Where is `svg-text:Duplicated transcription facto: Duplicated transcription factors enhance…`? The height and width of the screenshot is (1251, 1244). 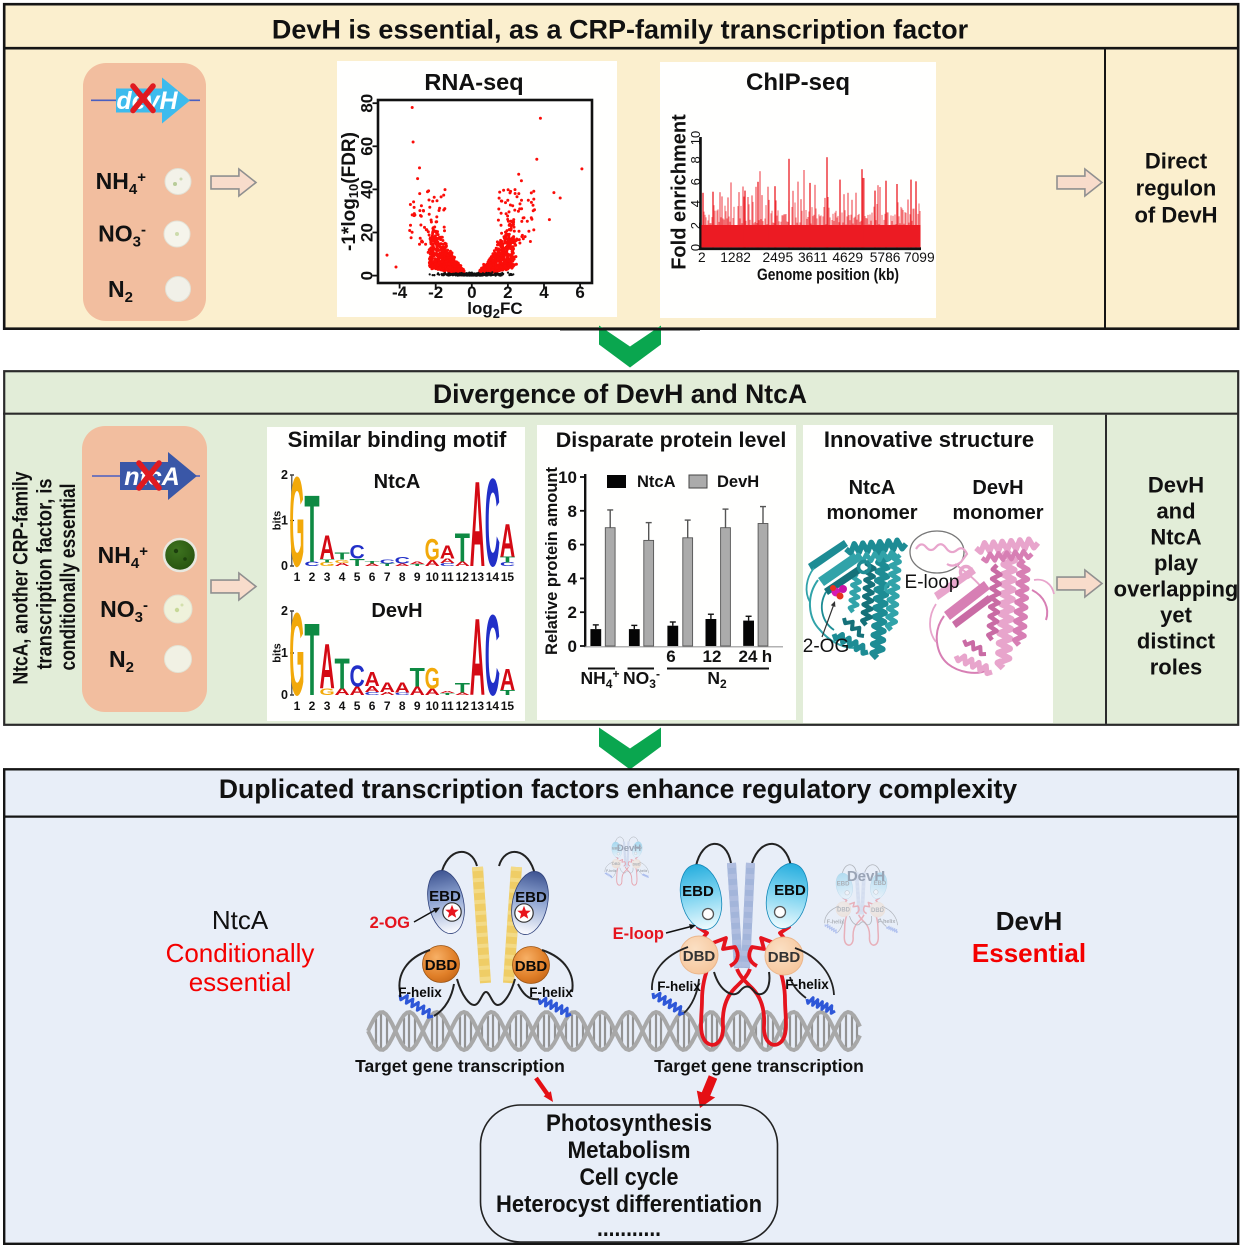 svg-text:Duplicated transcription facto: Duplicated transcription factors enhance… is located at coordinates (618, 789).